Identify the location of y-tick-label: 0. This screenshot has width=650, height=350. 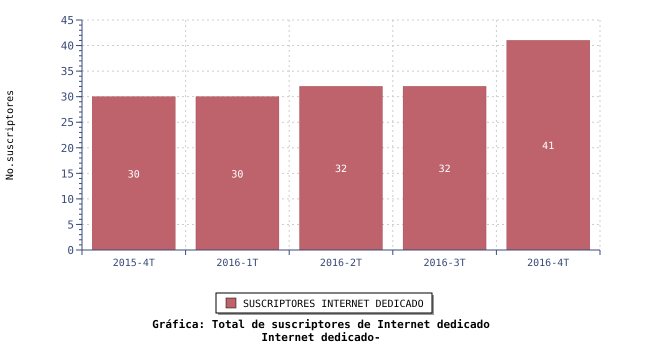
(70, 250).